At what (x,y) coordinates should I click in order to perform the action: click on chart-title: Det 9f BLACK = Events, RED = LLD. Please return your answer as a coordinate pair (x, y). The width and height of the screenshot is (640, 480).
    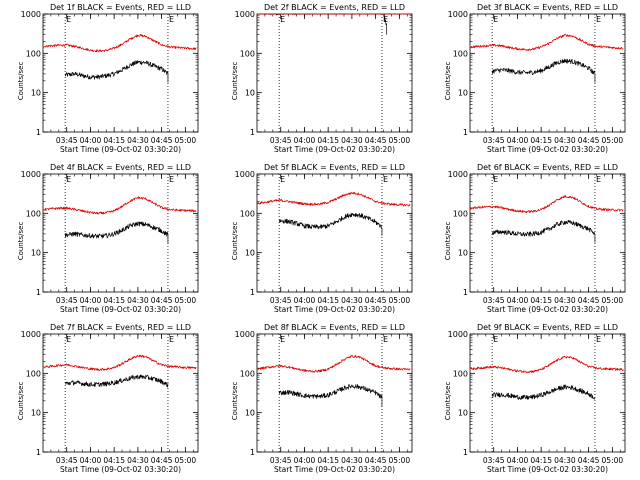
    Looking at the image, I should click on (547, 327).